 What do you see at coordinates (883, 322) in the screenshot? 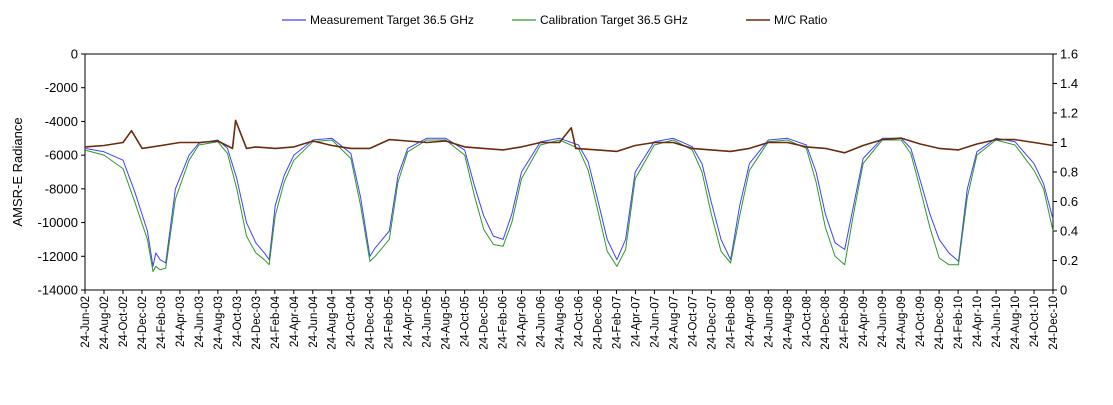
I see `x-tick-label: 24-Jun-09` at bounding box center [883, 322].